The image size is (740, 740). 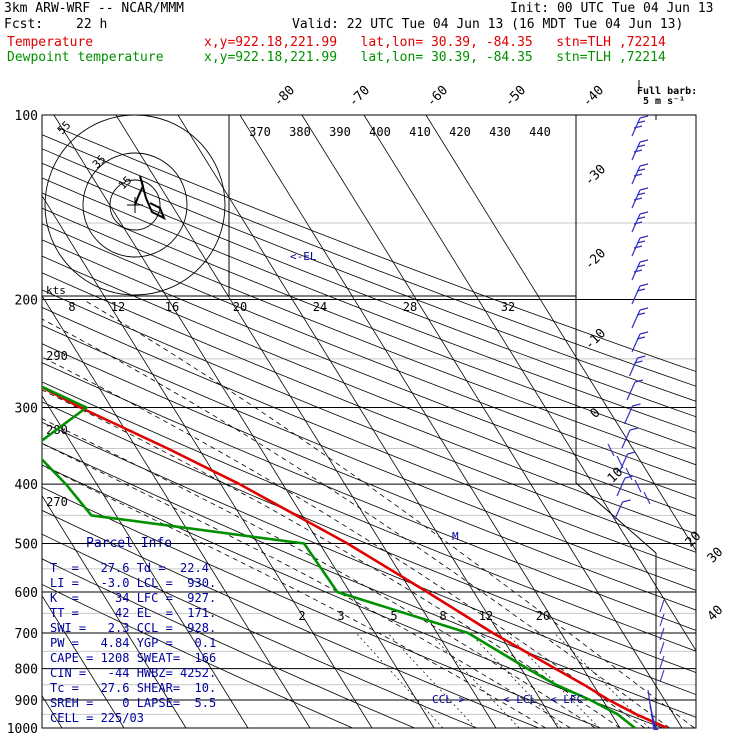 I want to click on hodograph-speed-label: 12, so click(x=118, y=307).